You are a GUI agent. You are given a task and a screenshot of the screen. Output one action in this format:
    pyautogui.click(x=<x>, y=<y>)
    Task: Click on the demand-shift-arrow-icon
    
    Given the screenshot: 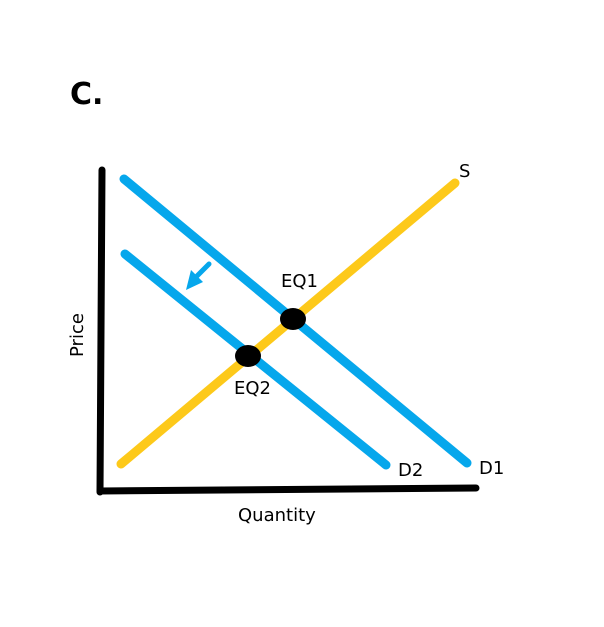 What is the action you would take?
    pyautogui.click(x=199, y=275)
    